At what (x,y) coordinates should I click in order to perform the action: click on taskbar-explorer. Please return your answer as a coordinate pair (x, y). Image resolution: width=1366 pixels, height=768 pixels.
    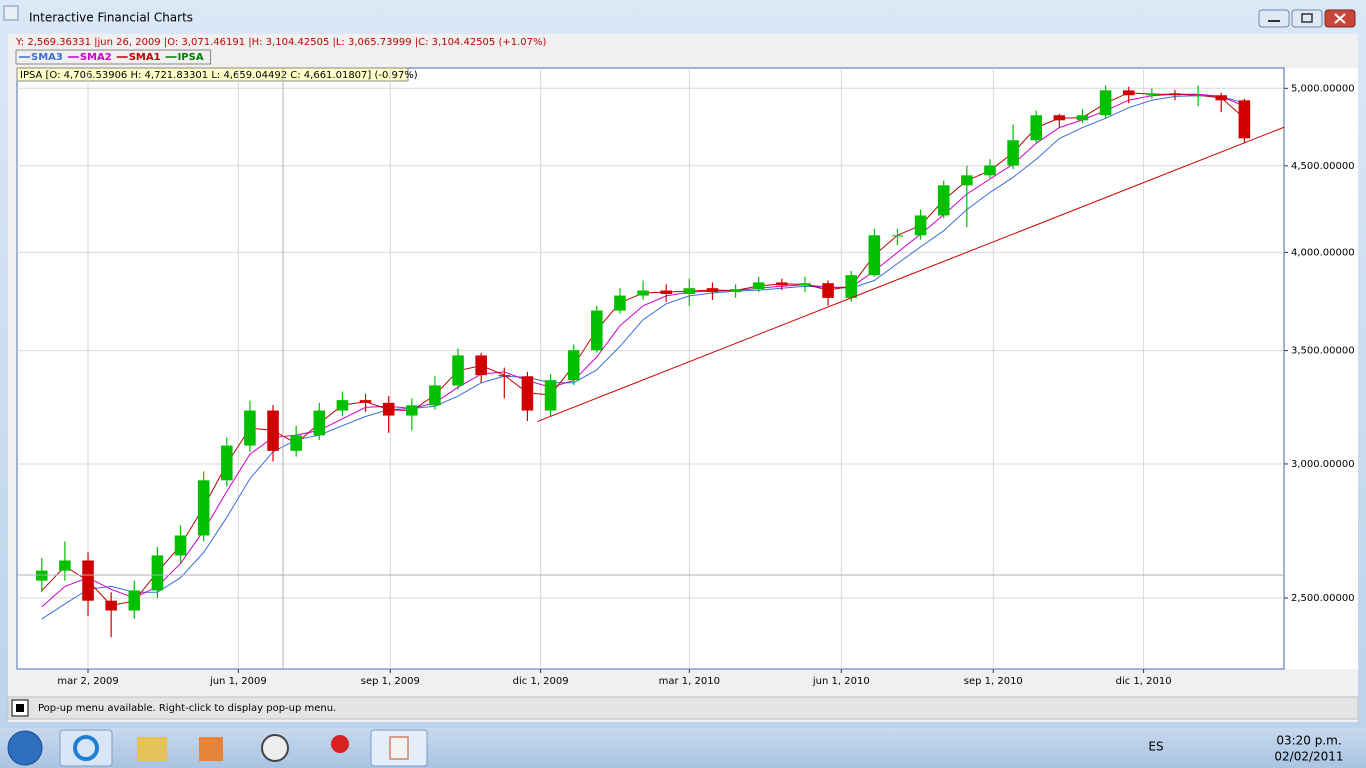
    Looking at the image, I should click on (152, 749).